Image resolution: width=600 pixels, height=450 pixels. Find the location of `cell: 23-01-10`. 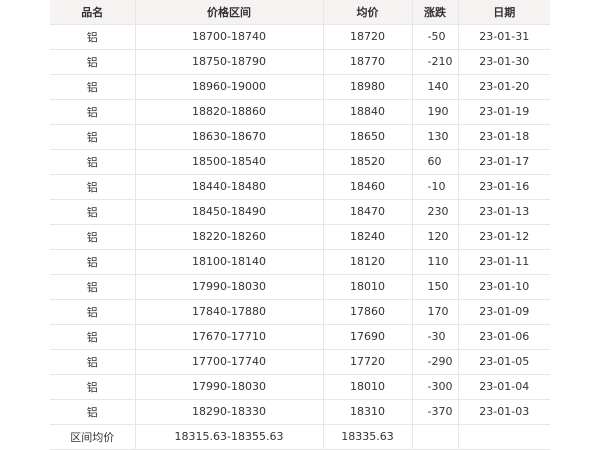

cell: 23-01-10 is located at coordinates (503, 286).